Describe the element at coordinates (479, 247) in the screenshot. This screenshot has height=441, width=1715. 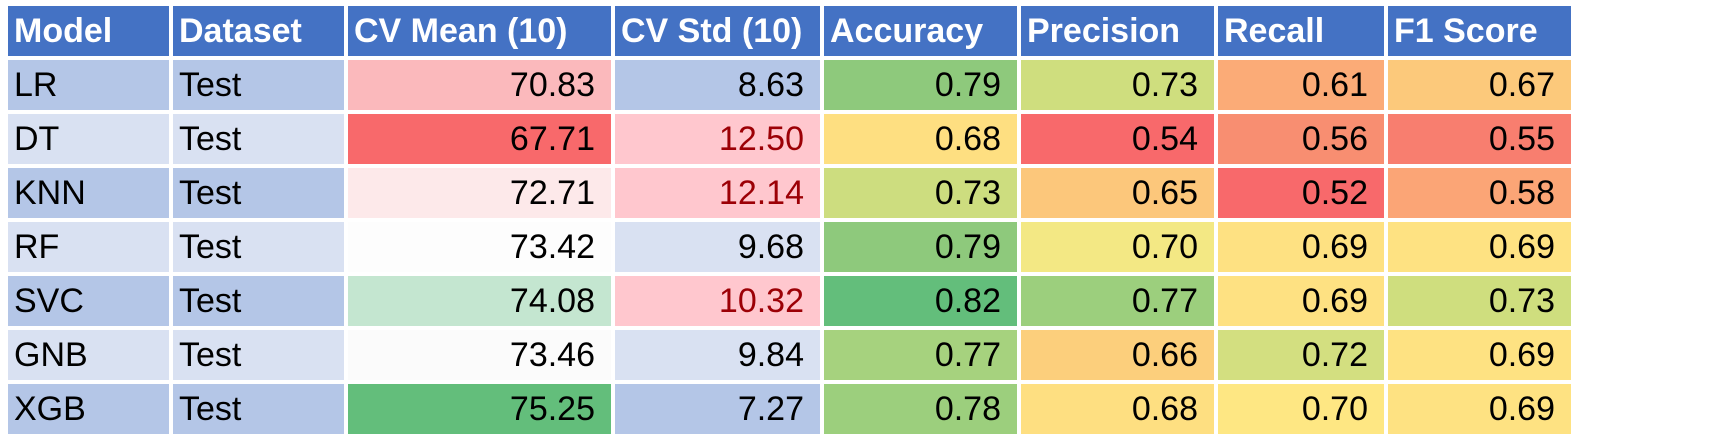
I see `cell-cv-mean: 73.42` at that location.